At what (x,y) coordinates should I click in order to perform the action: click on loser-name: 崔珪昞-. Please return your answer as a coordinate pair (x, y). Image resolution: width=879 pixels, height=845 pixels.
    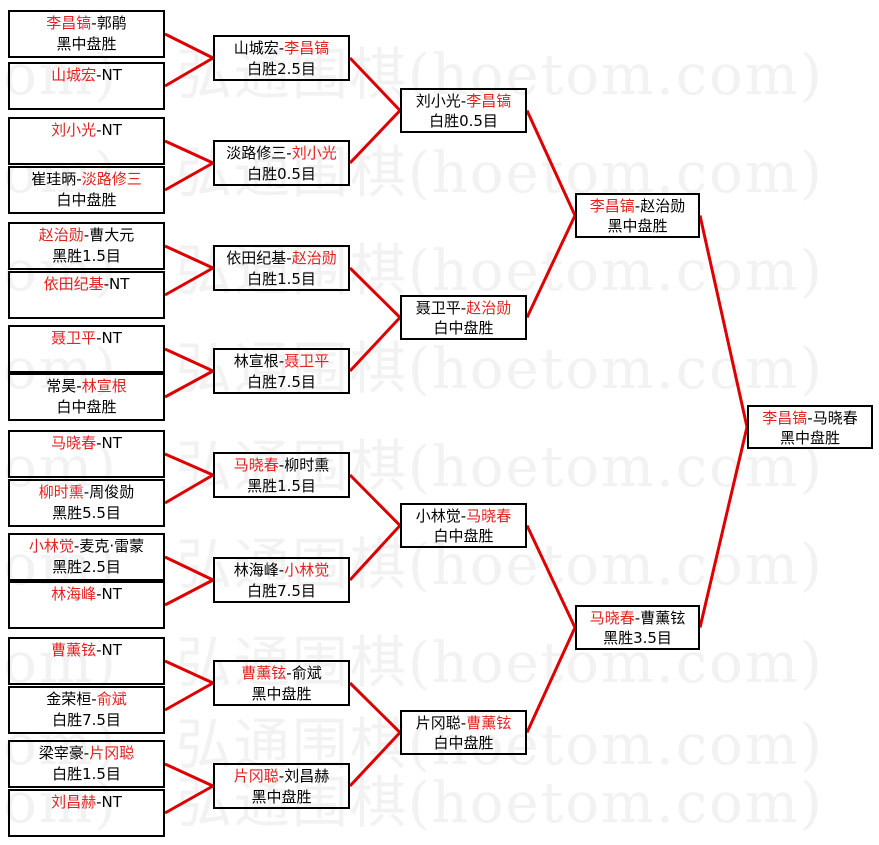
    Looking at the image, I should click on (56, 179).